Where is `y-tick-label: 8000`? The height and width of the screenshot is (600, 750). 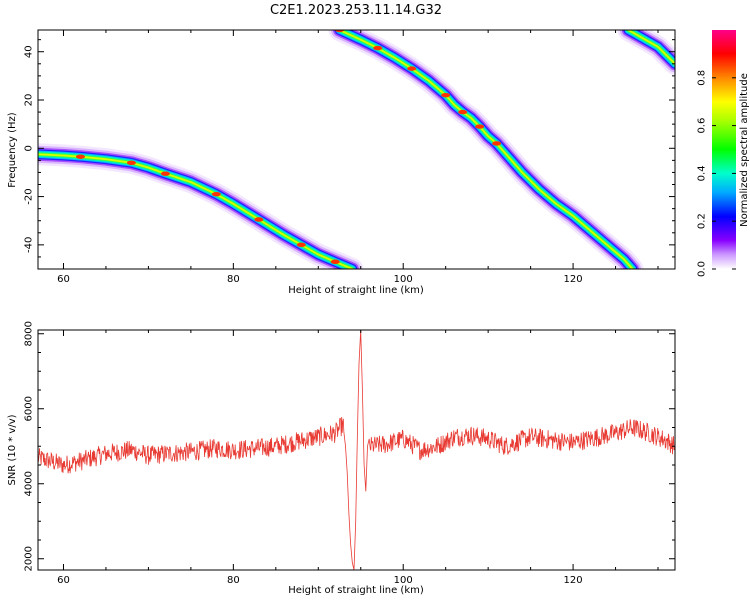 y-tick-label: 8000 is located at coordinates (29, 333).